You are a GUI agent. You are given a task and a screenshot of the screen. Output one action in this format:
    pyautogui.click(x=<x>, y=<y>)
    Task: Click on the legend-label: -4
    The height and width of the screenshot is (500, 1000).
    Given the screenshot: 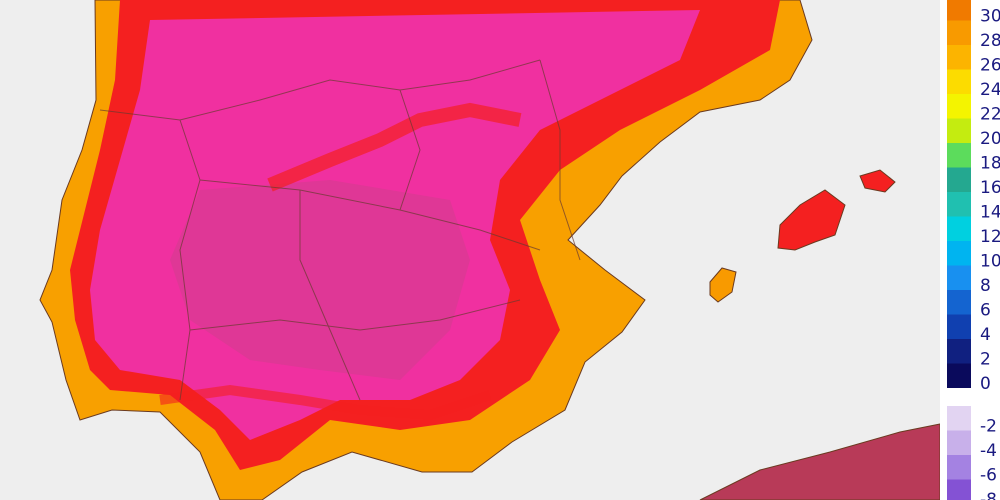 What is the action you would take?
    pyautogui.click(x=988, y=451)
    